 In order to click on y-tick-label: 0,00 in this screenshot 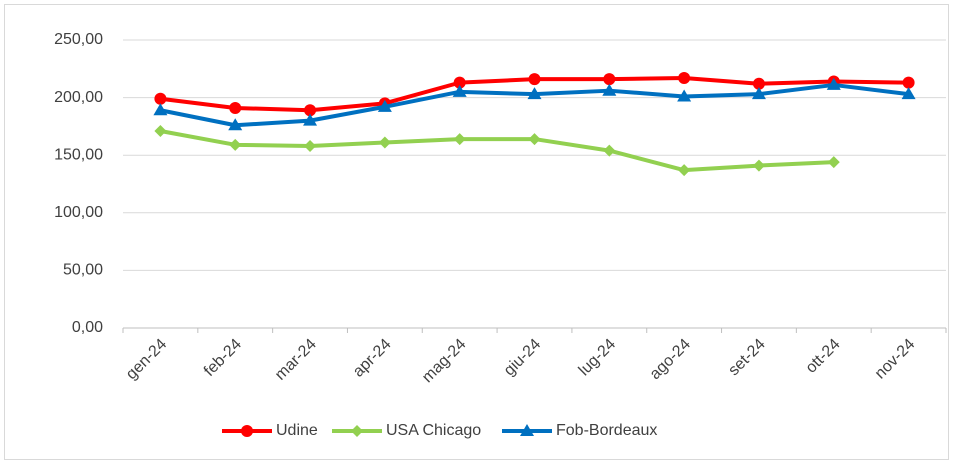, I will do `click(87, 327)`.